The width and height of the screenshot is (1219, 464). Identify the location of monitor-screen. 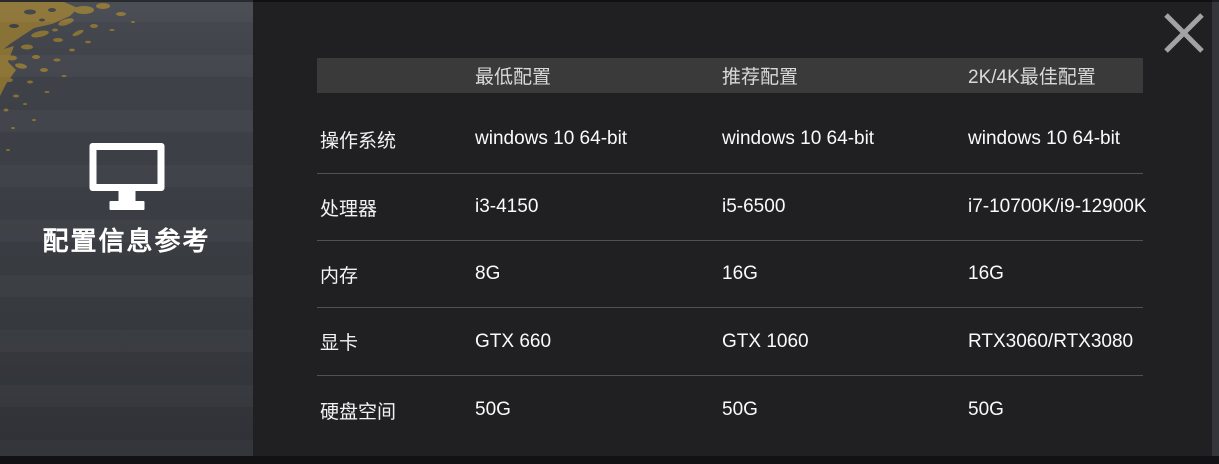
(126, 167).